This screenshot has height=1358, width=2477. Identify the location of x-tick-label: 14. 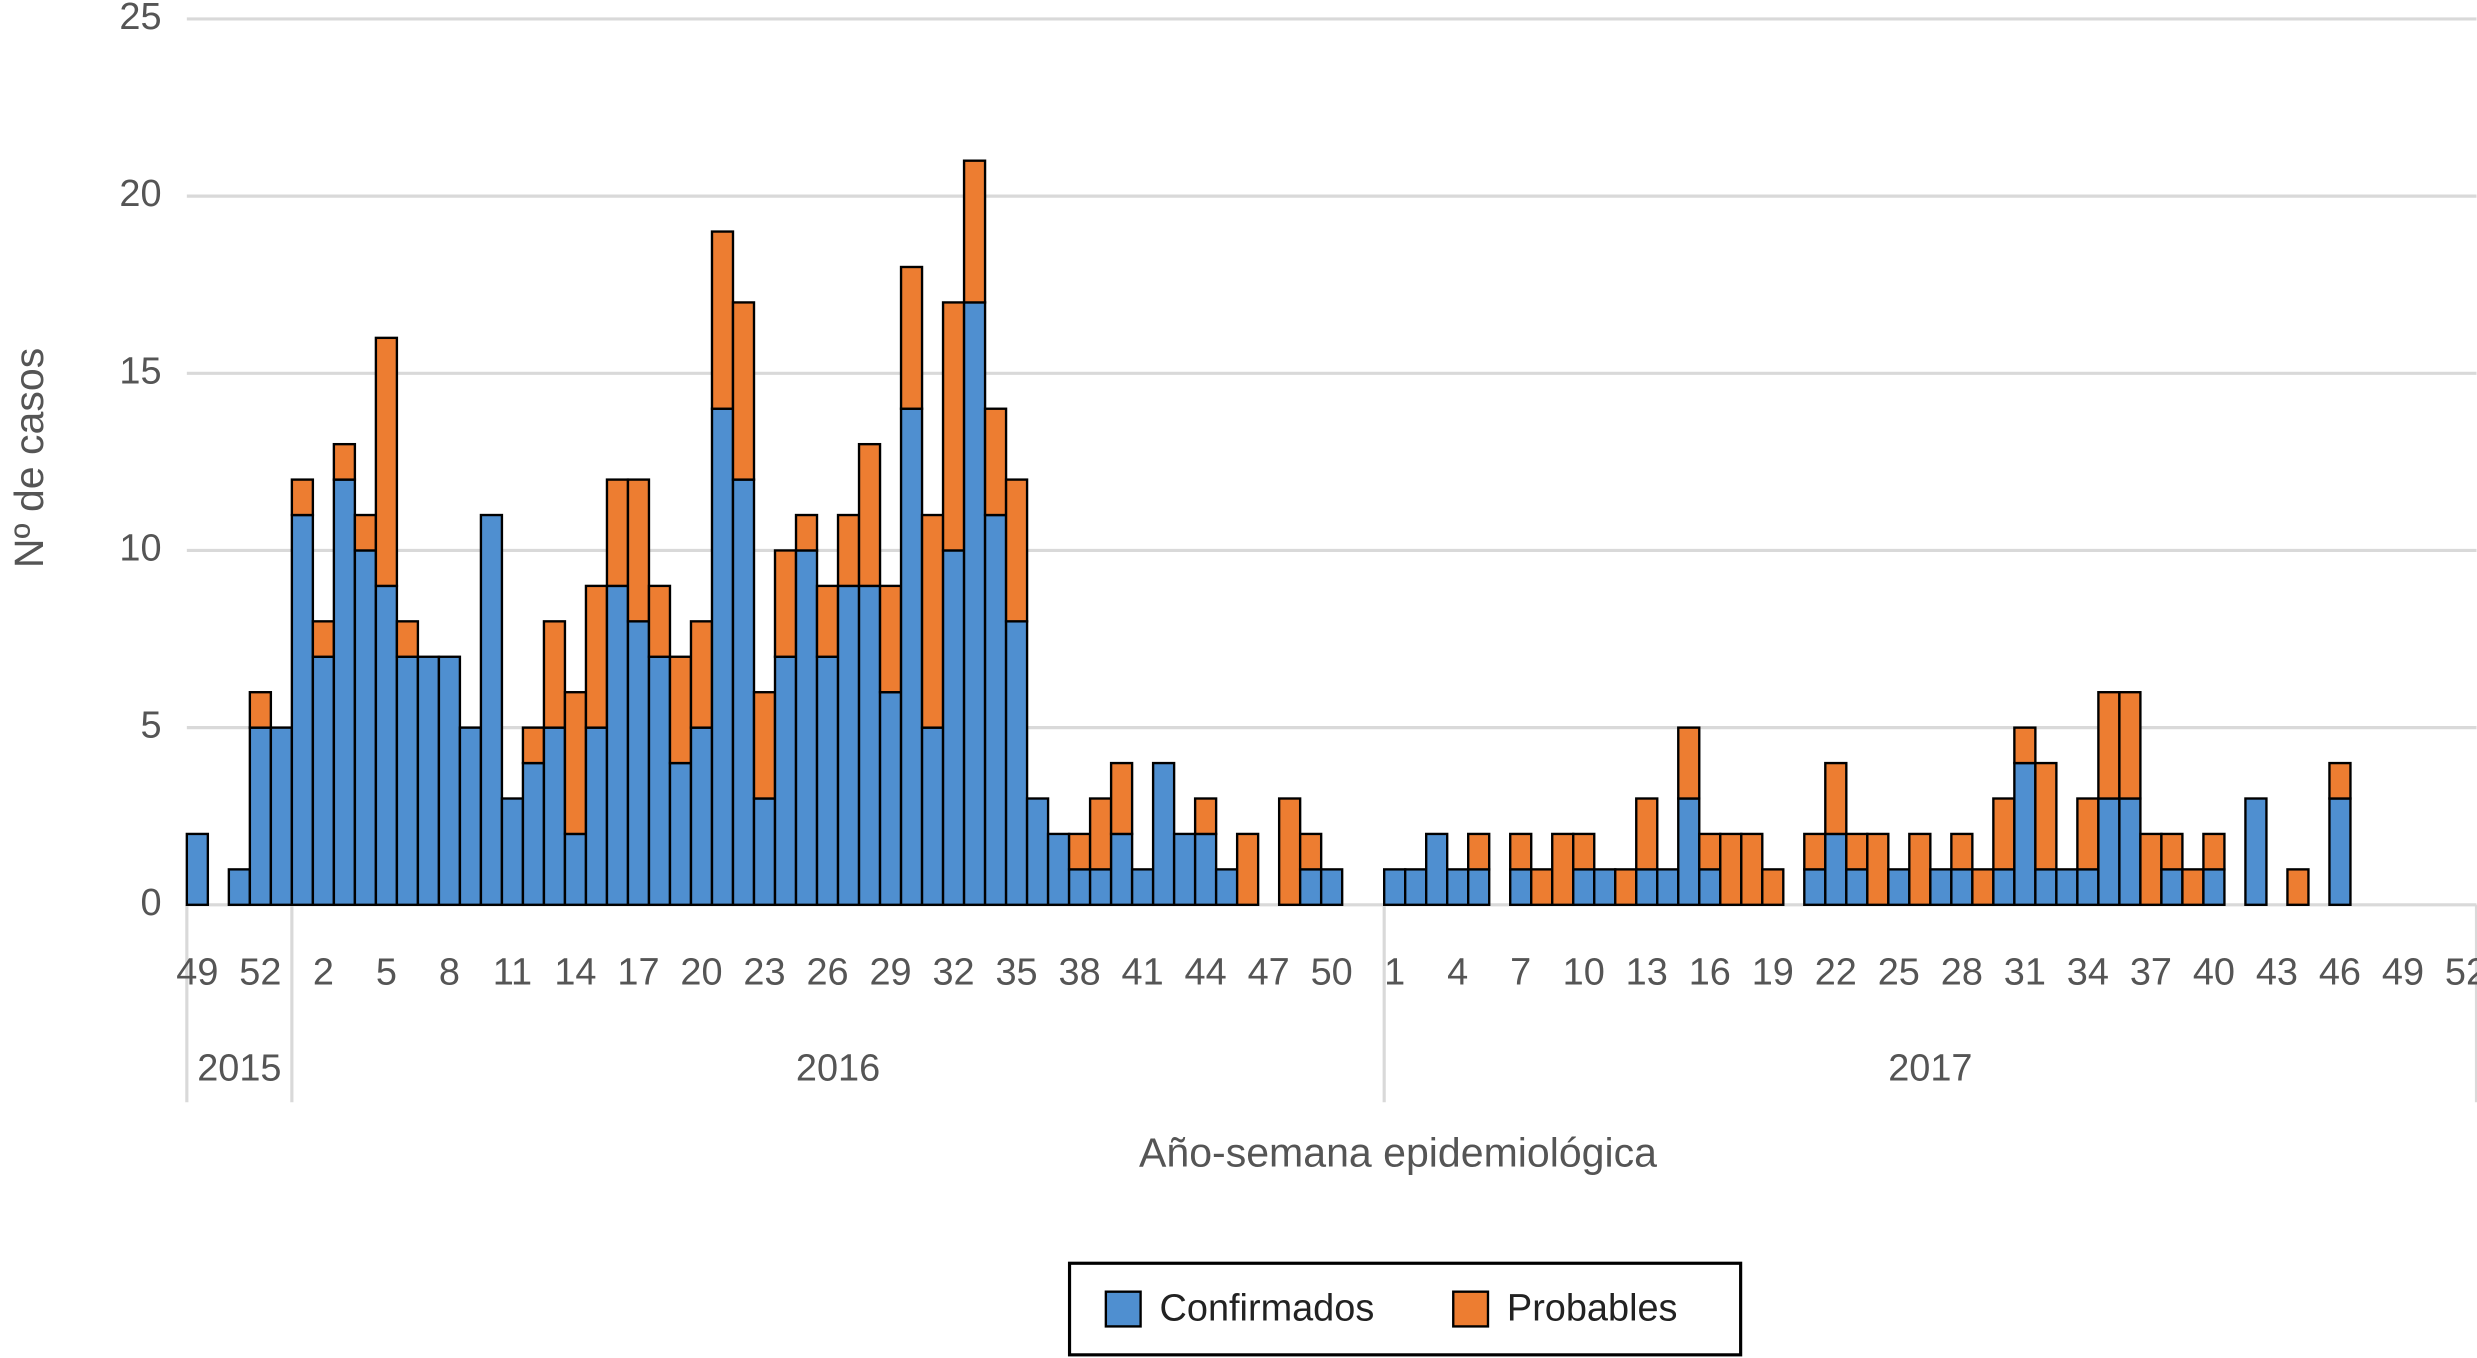
(575, 972).